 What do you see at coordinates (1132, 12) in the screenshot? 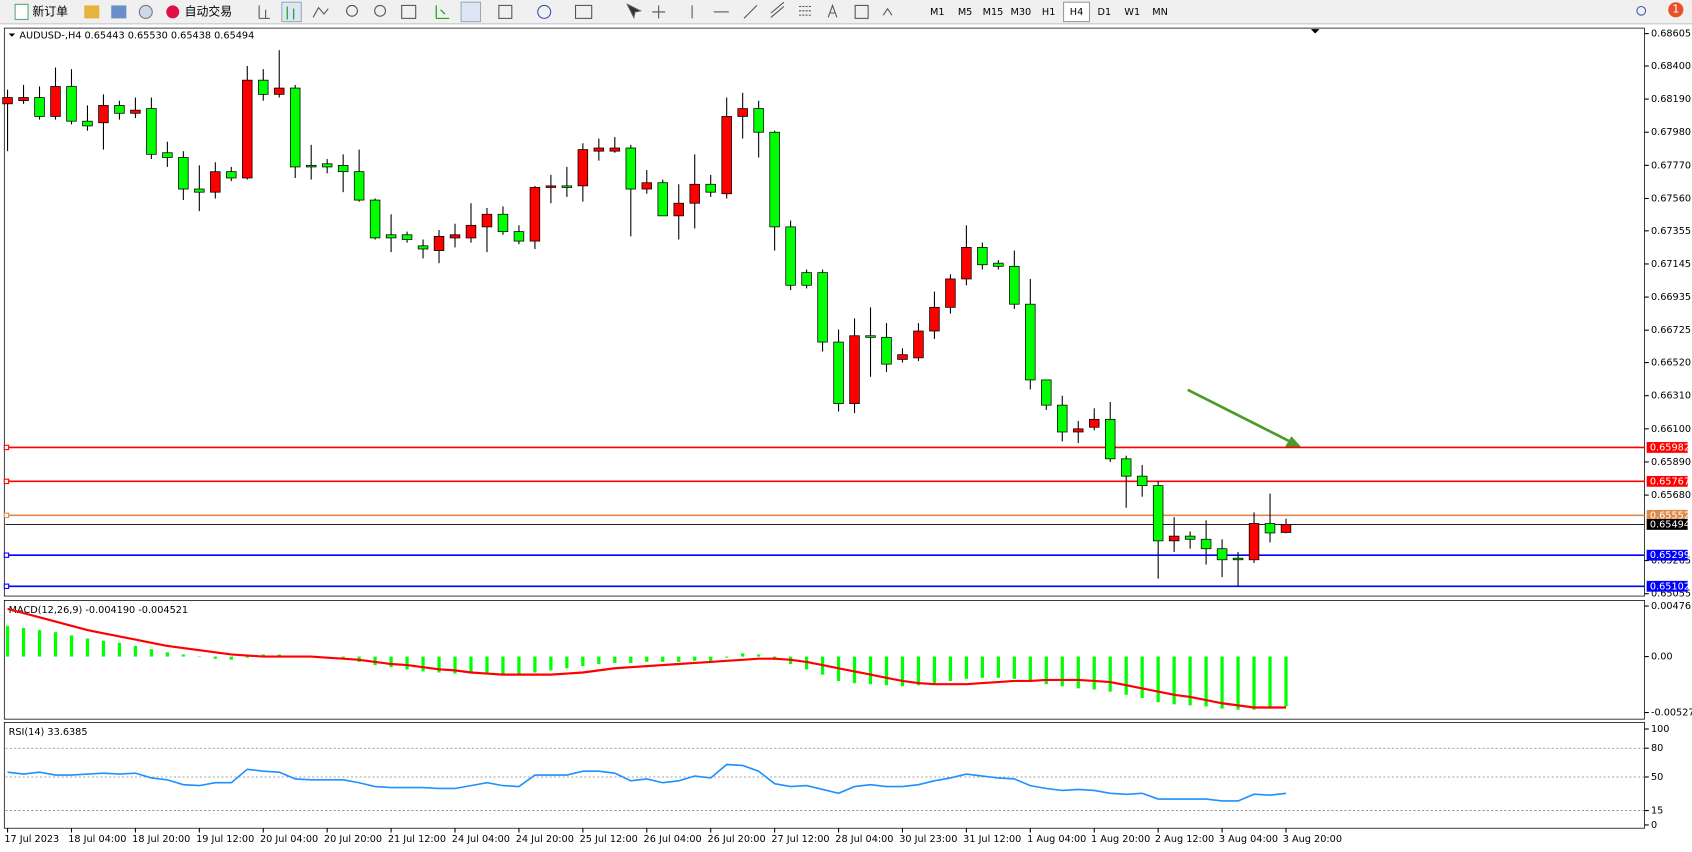
I see `timeframe-button: W1` at bounding box center [1132, 12].